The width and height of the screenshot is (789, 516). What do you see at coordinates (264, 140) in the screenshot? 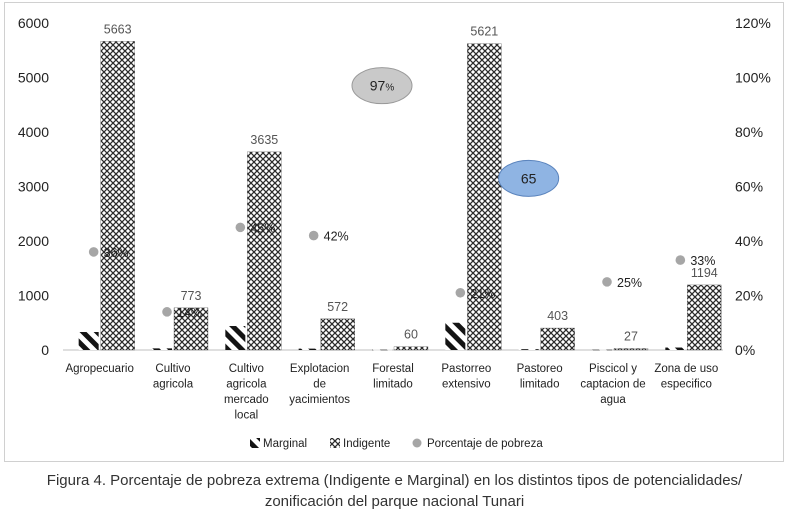
I see `bar-value-label: 3635` at bounding box center [264, 140].